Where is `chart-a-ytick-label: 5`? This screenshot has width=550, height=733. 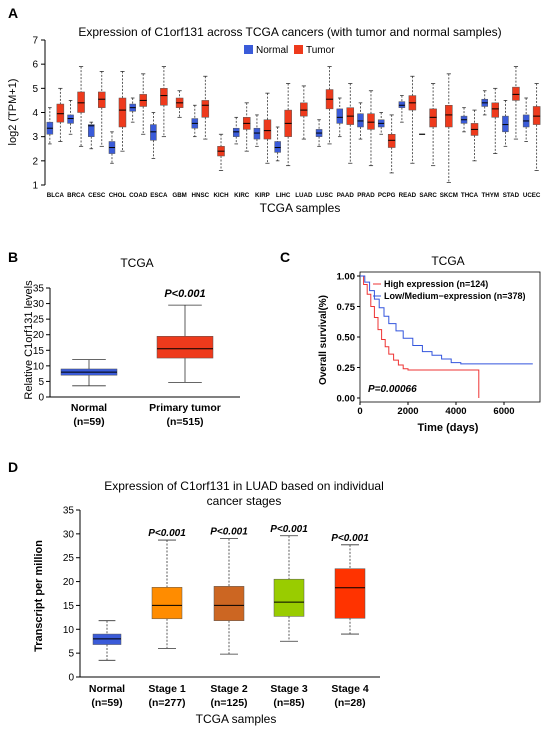
chart-a-ytick-label: 5 is located at coordinates (35, 89).